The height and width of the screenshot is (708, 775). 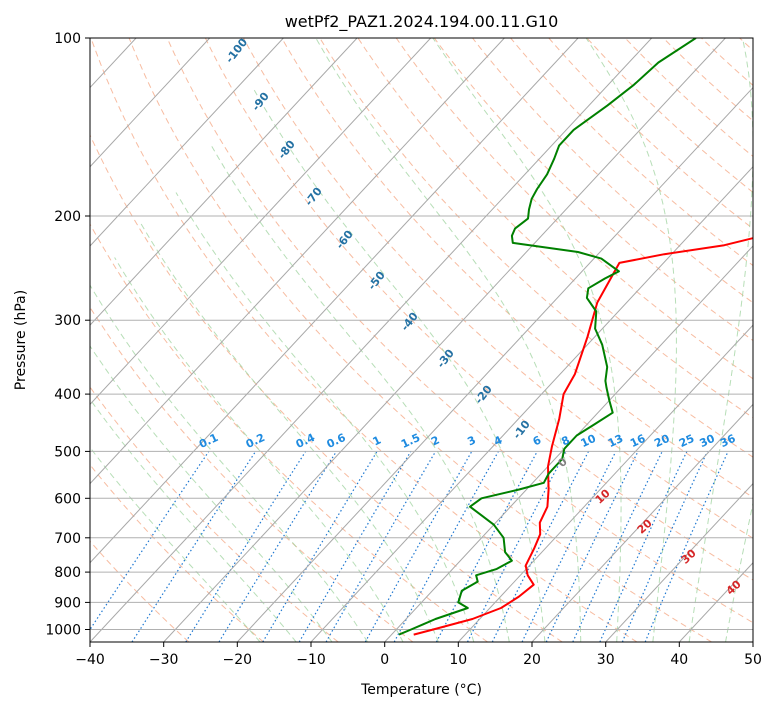 What do you see at coordinates (67, 217) in the screenshot?
I see `y-tick-label: 200` at bounding box center [67, 217].